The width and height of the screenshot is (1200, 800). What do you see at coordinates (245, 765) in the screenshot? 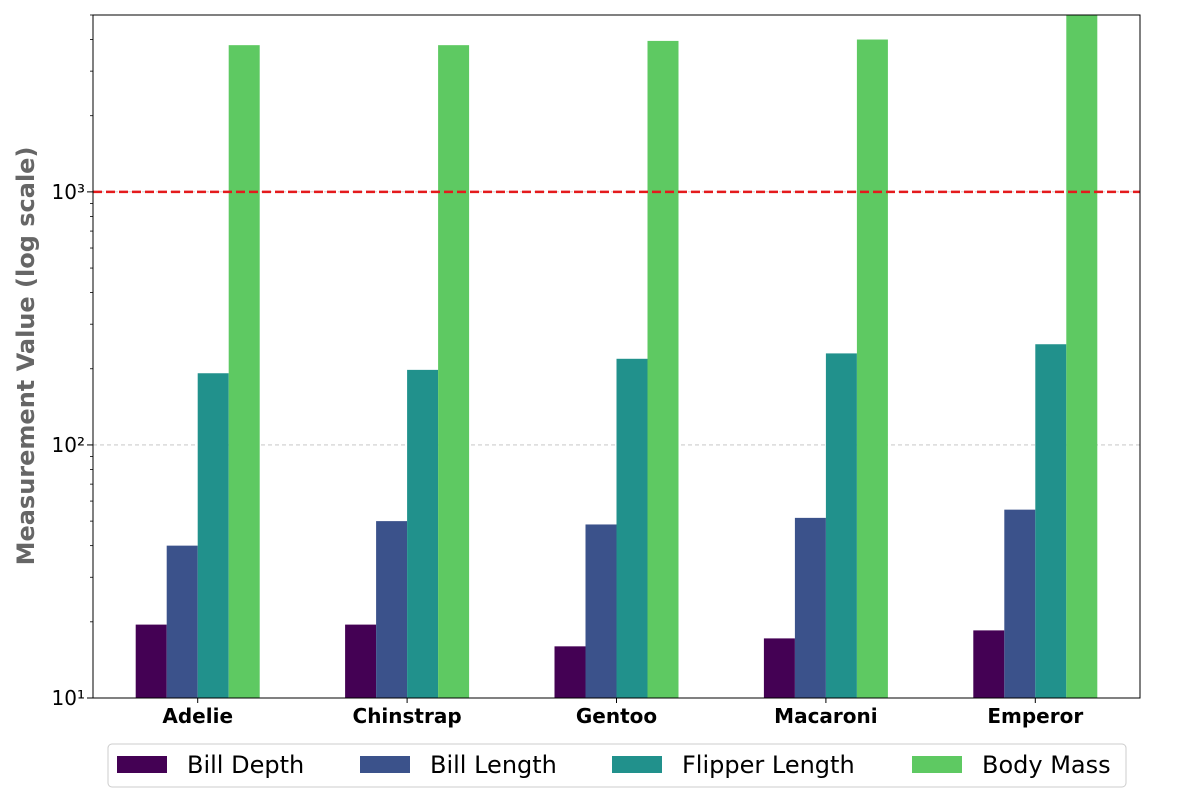
I see `legend-label: Bill Depth` at bounding box center [245, 765].